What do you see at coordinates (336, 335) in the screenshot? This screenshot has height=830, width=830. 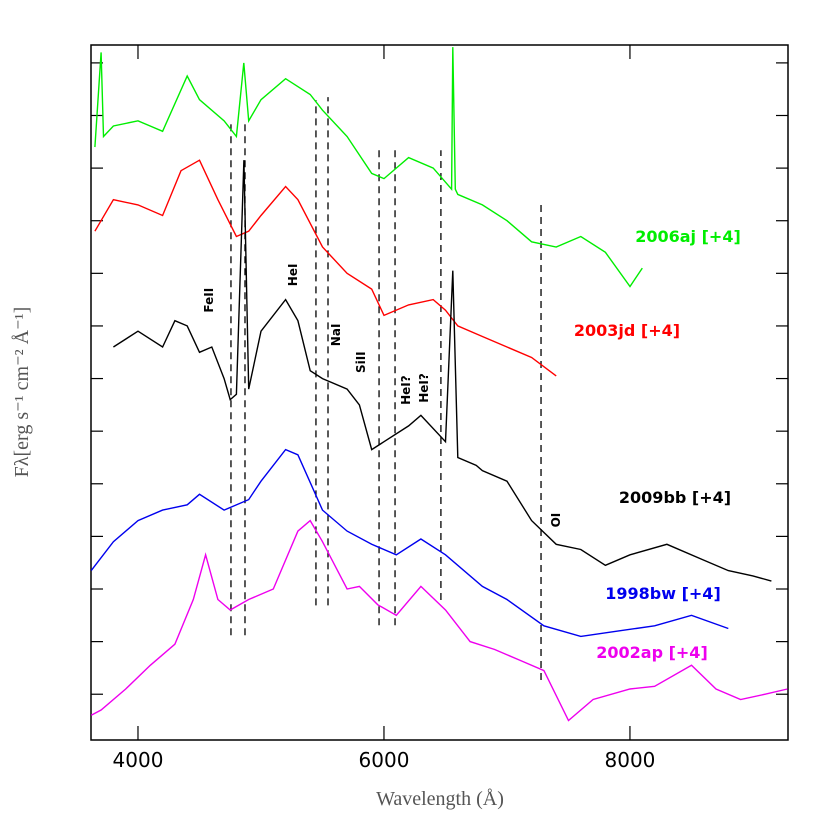 I see `line-annotation: NaI` at bounding box center [336, 335].